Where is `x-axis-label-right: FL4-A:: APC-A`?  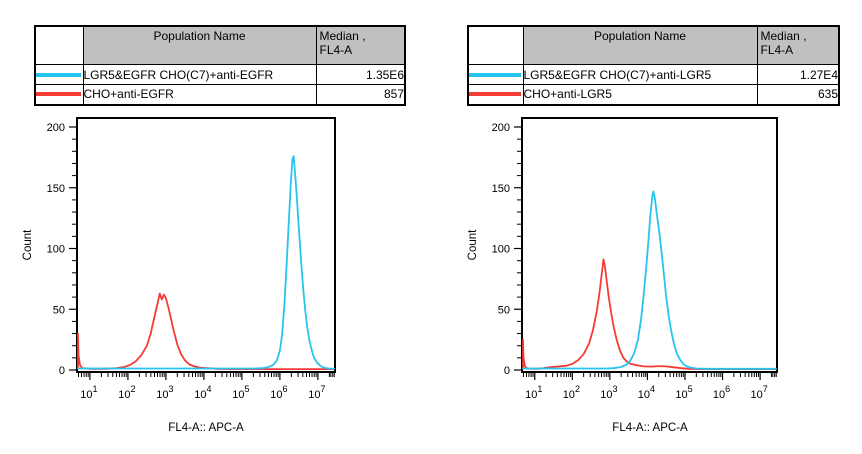
x-axis-label-right: FL4-A:: APC-A is located at coordinates (650, 428).